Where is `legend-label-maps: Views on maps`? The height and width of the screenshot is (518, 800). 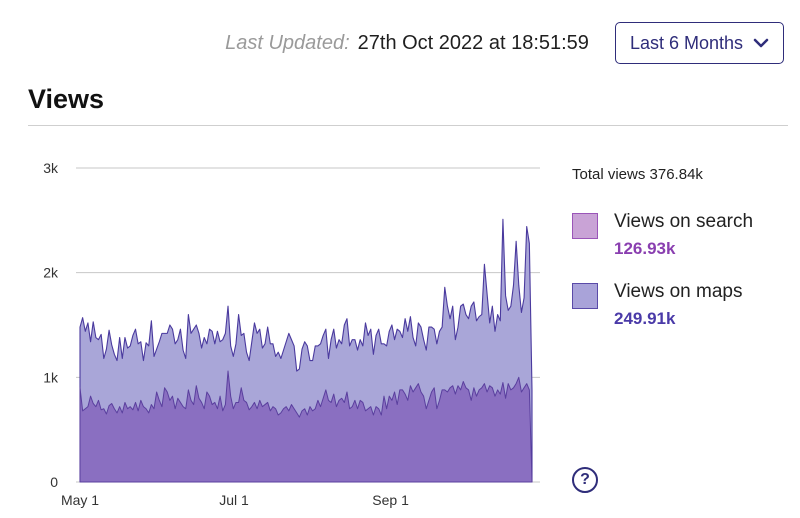 legend-label-maps: Views on maps is located at coordinates (678, 291).